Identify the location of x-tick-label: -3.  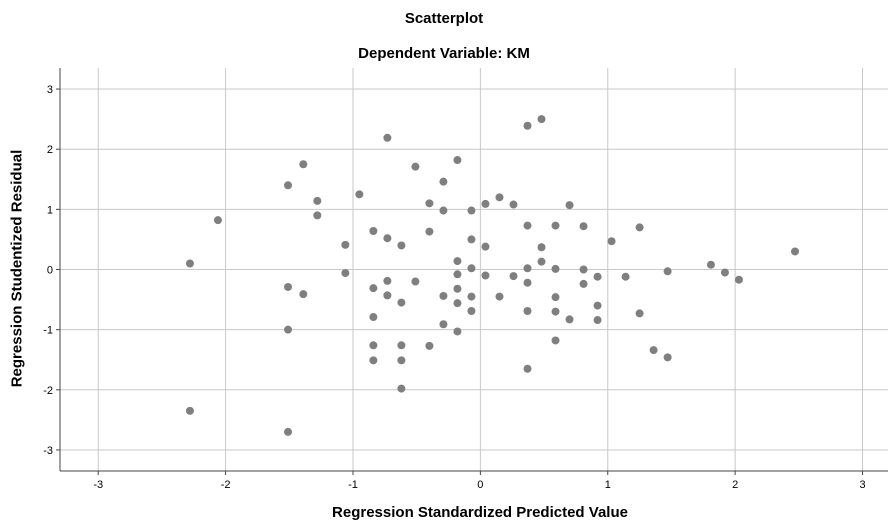
(98, 485).